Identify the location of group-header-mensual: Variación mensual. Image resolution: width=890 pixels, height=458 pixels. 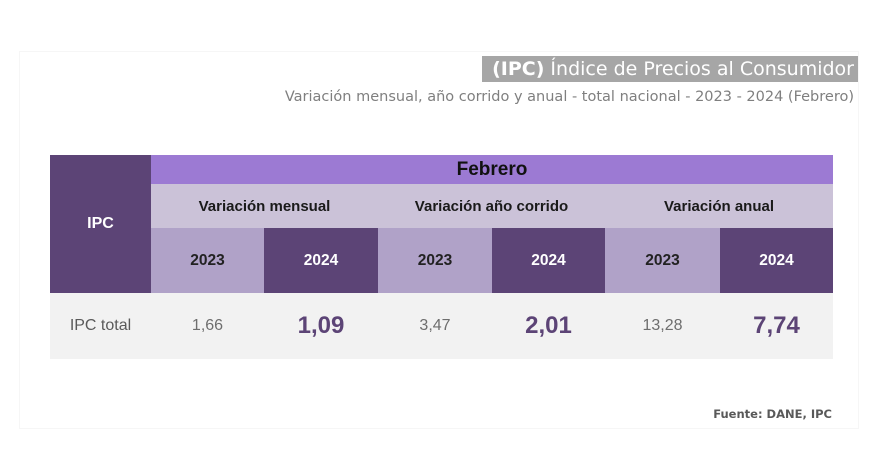
(264, 206).